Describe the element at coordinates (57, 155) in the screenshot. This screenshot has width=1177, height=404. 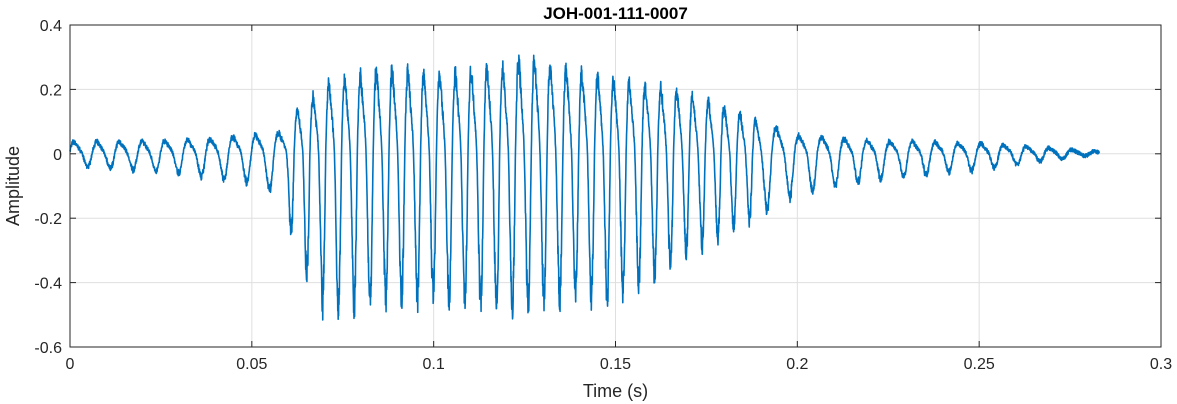
I see `y-tick-label: 0` at that location.